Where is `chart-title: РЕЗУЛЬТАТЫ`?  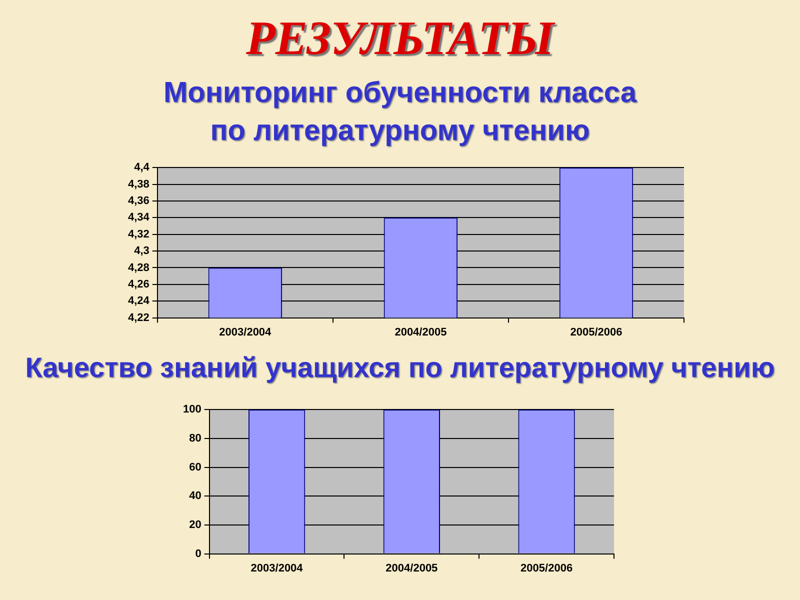
chart-title: РЕЗУЛЬТАТЫ is located at coordinates (400, 38).